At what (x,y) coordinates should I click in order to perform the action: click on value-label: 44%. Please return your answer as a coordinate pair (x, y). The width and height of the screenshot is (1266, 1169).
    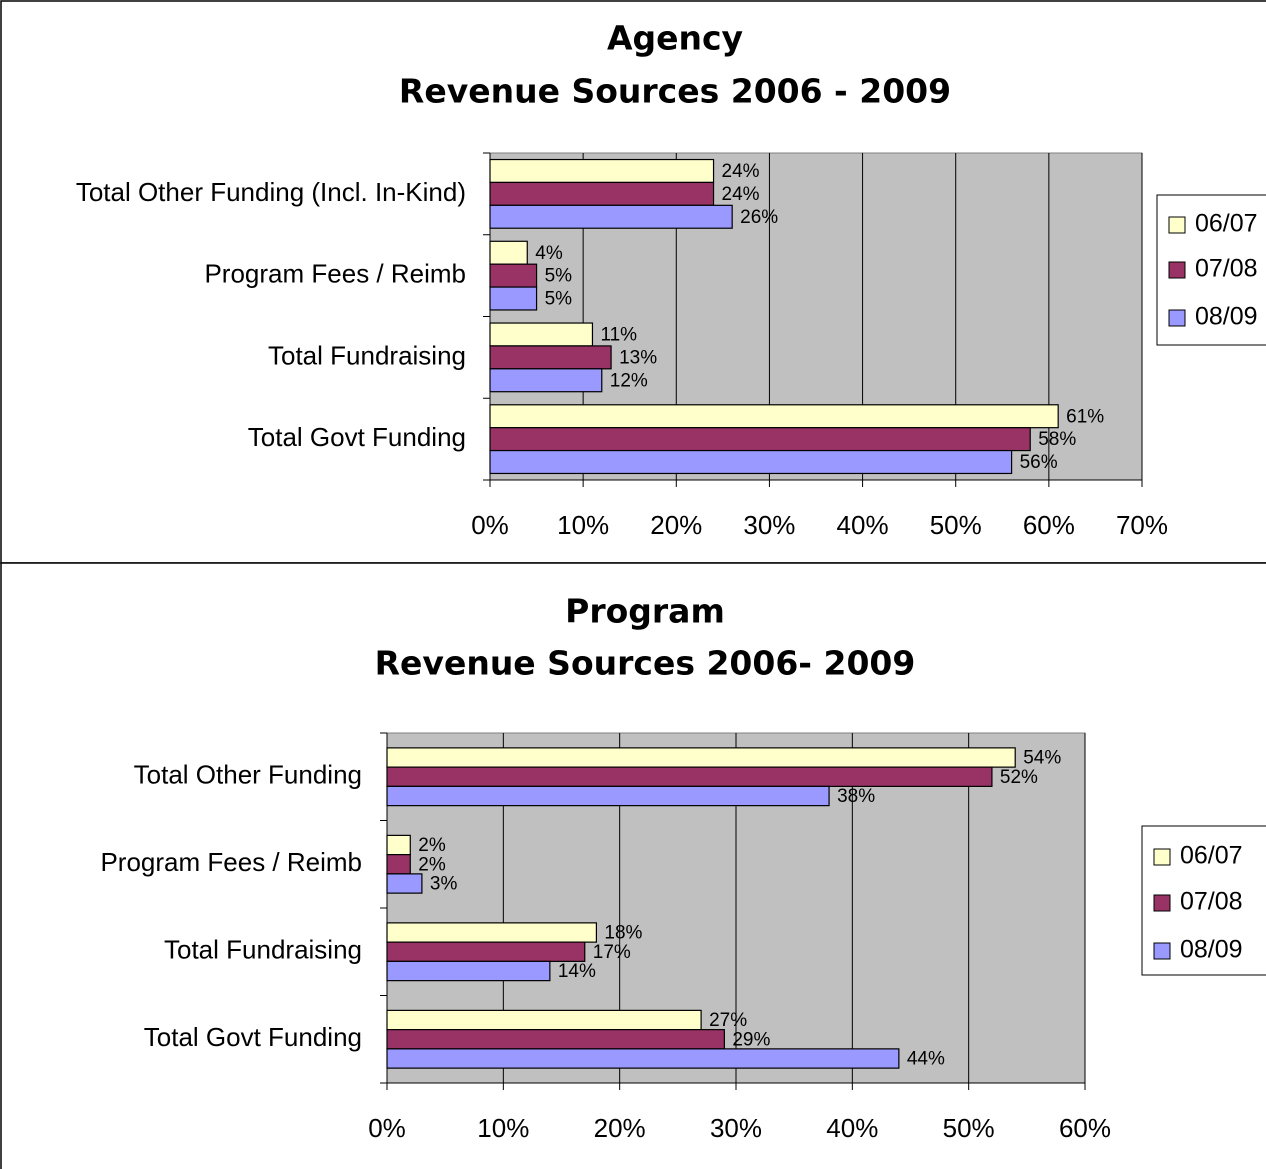
    Looking at the image, I should click on (926, 1059).